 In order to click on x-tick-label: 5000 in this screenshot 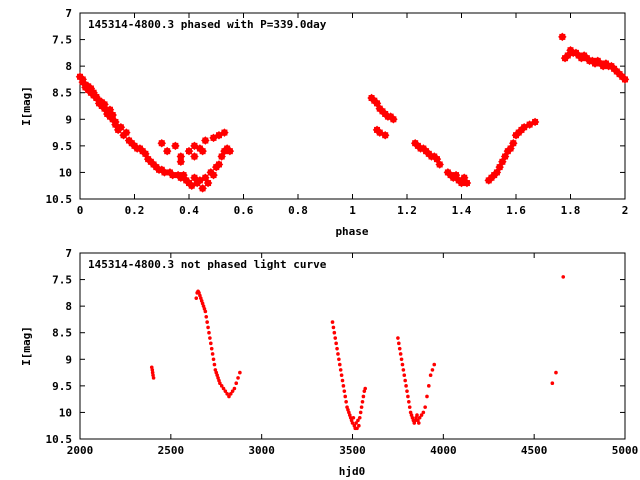, I will do `click(625, 450)`.